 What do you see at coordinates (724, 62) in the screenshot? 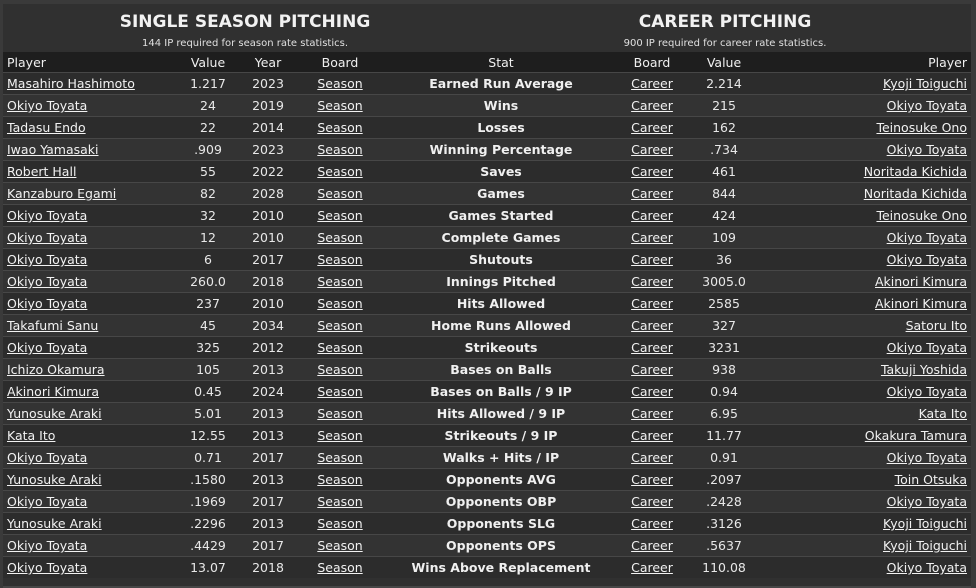
I see `col-header-value-career: Value` at bounding box center [724, 62].